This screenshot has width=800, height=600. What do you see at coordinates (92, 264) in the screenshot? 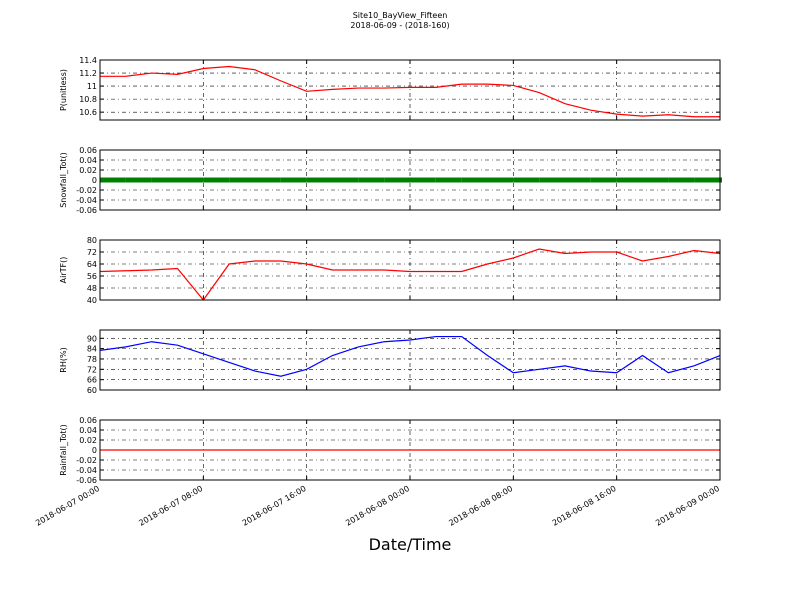
I see `y-tick-label: 64` at bounding box center [92, 264].